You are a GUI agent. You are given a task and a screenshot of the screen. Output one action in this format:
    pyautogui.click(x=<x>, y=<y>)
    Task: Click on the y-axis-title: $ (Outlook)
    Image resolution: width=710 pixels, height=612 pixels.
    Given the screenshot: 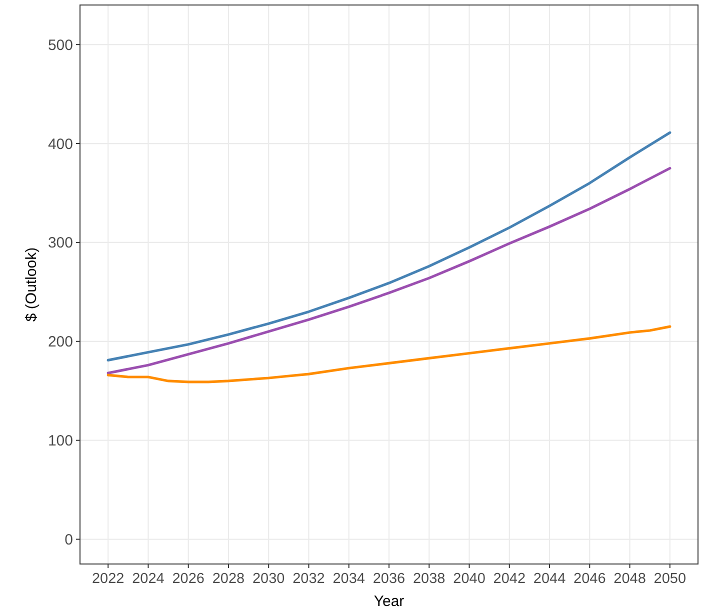 What is the action you would take?
    pyautogui.click(x=31, y=284)
    